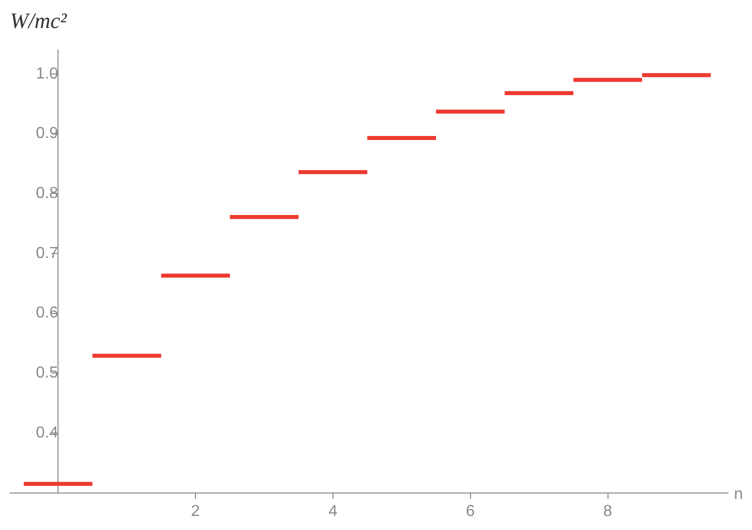 Image resolution: width=752 pixels, height=530 pixels. Describe the element at coordinates (47, 73) in the screenshot. I see `y-tick-label: 1.0` at that location.